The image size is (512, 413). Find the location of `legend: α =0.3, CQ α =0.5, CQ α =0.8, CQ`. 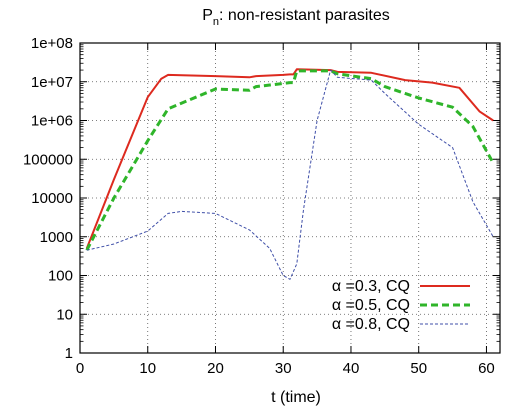

legend: α =0.3, CQ α =0.5, CQ α =0.8, CQ is located at coordinates (401, 305).